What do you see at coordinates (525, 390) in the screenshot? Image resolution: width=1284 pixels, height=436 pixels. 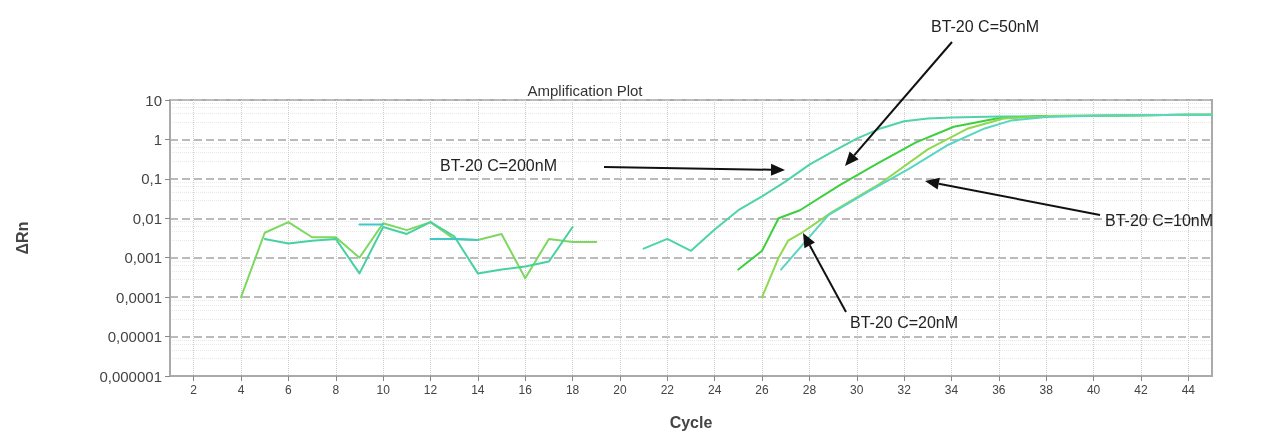 I see `x-tick-label: 16` at bounding box center [525, 390].